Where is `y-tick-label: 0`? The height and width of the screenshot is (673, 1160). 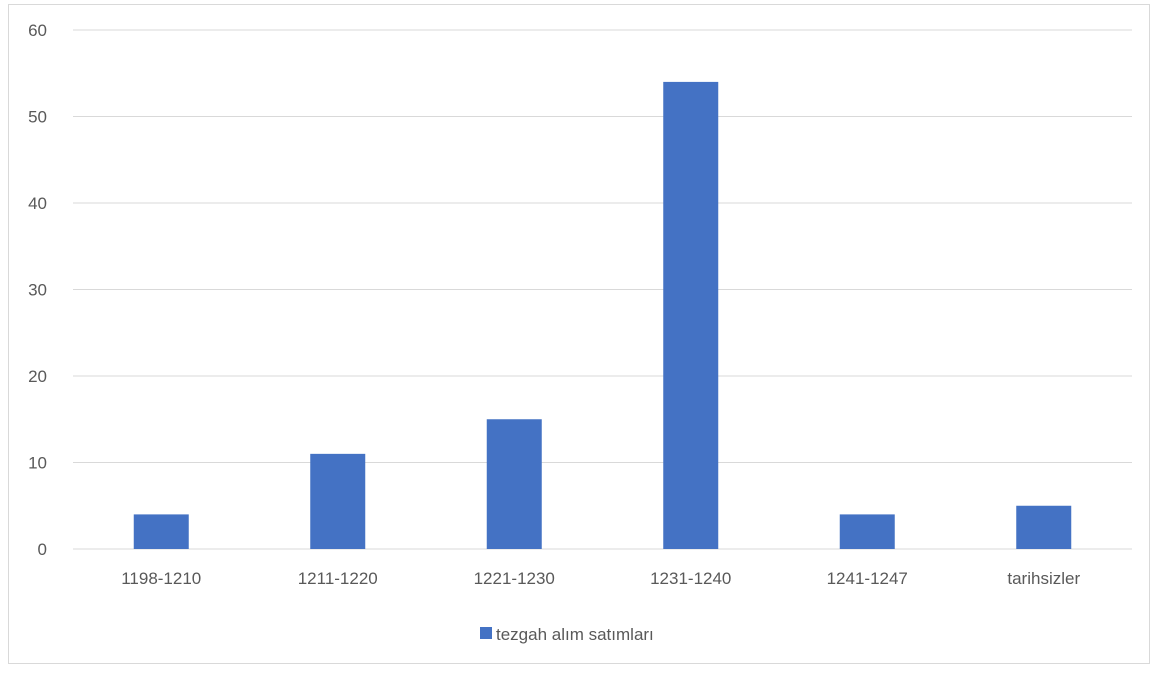 y-tick-label: 0 is located at coordinates (42, 549).